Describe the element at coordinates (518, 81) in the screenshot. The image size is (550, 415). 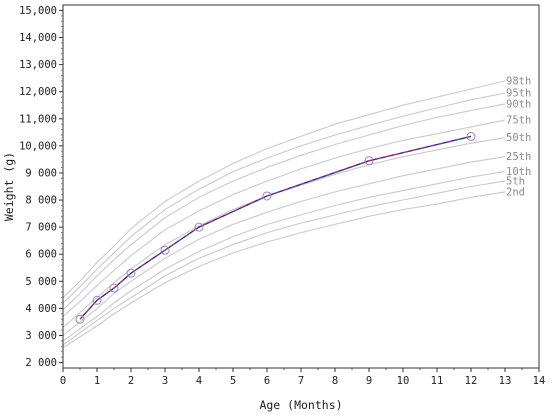
I see `percentile-label-98th: 98th` at that location.